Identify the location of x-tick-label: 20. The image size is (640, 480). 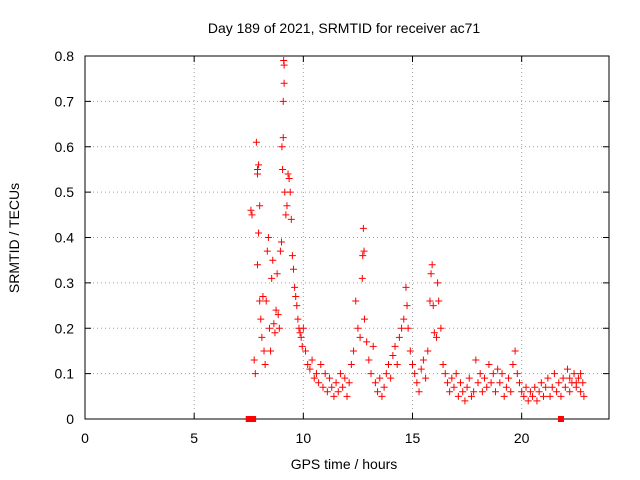
(522, 438).